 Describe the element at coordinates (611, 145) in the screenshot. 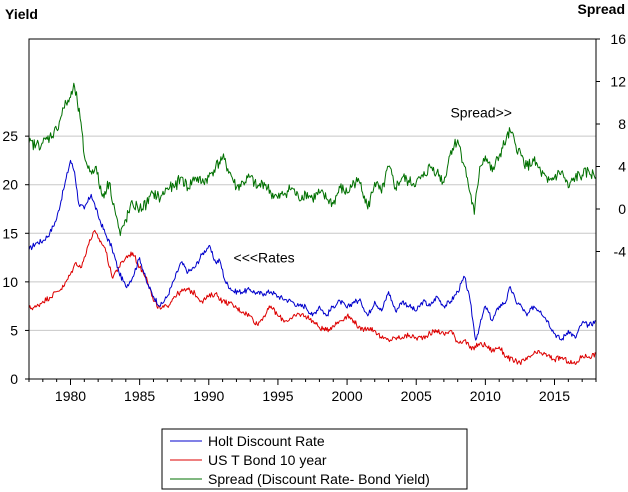

I see `right-y-axis: -4 0 4 8 12 16` at that location.